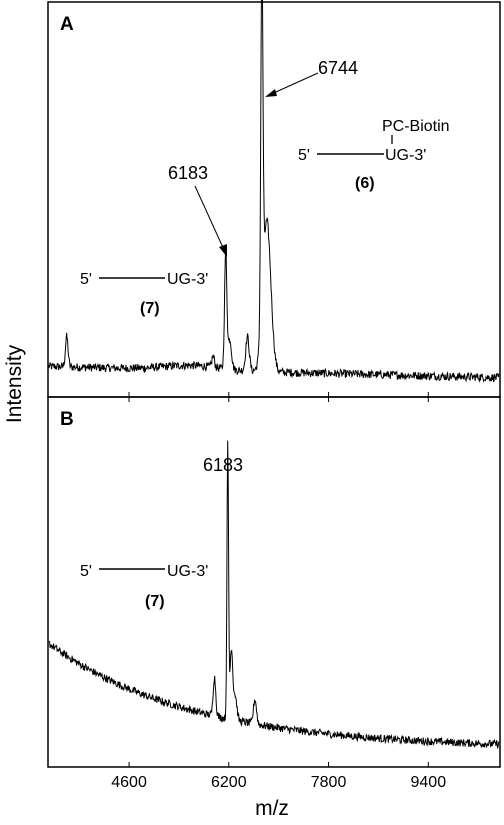 This screenshot has width=504, height=825. What do you see at coordinates (405, 155) in the screenshot?
I see `structure-6-suffix: UG-3'` at bounding box center [405, 155].